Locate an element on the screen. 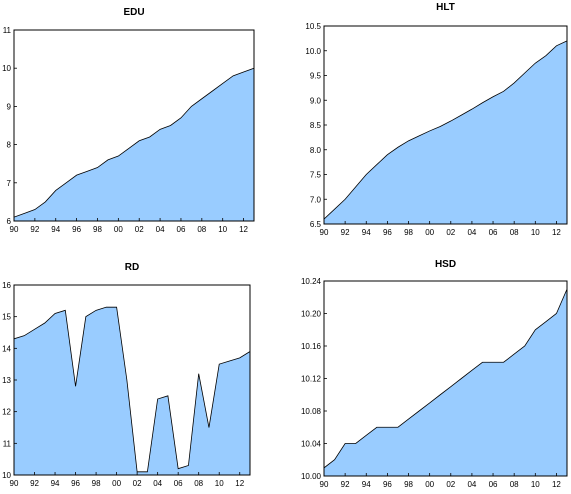 Image resolution: width=571 pixels, height=494 pixels. hlt-ytick-label: 6.5 is located at coordinates (316, 224).